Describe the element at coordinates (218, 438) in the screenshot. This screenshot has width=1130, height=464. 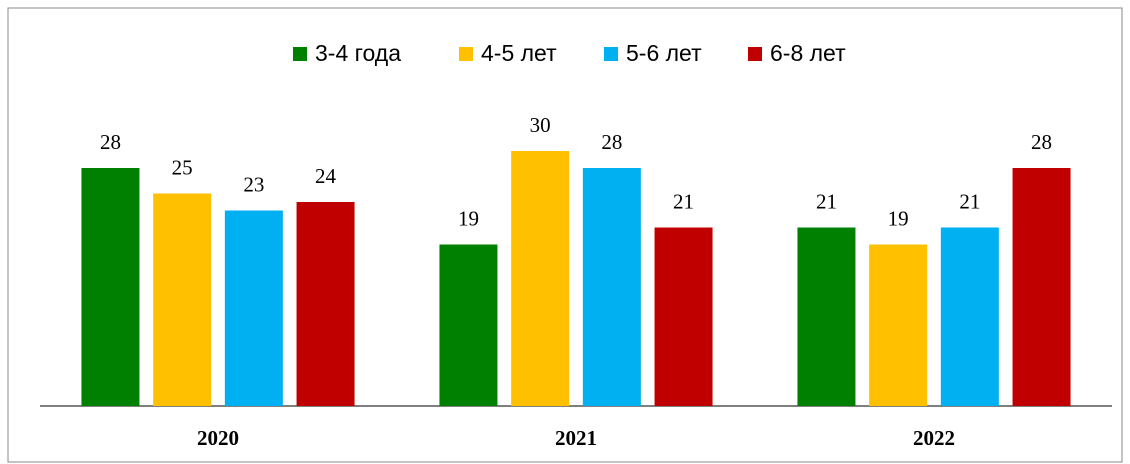
I see `x-tick-label: 2020` at that location.